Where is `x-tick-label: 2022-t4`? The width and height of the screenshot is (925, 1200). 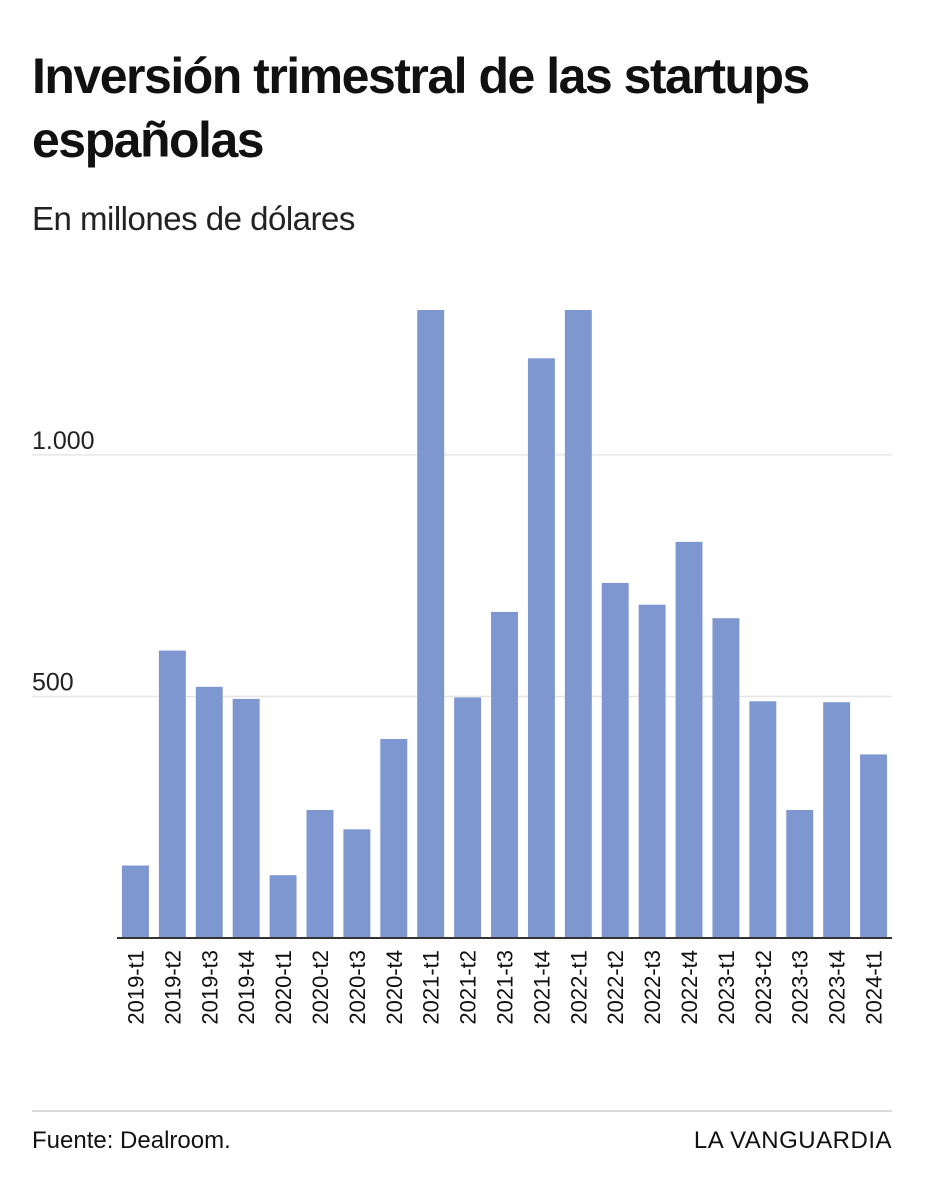 x-tick-label: 2022-t4 is located at coordinates (689, 987).